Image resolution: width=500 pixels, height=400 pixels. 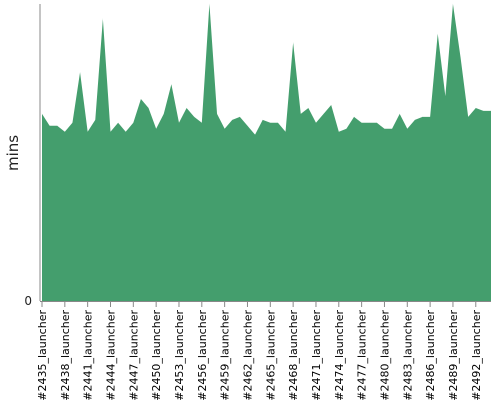 I want to click on x-tick-label: #2462_launcher, so click(x=247, y=355).